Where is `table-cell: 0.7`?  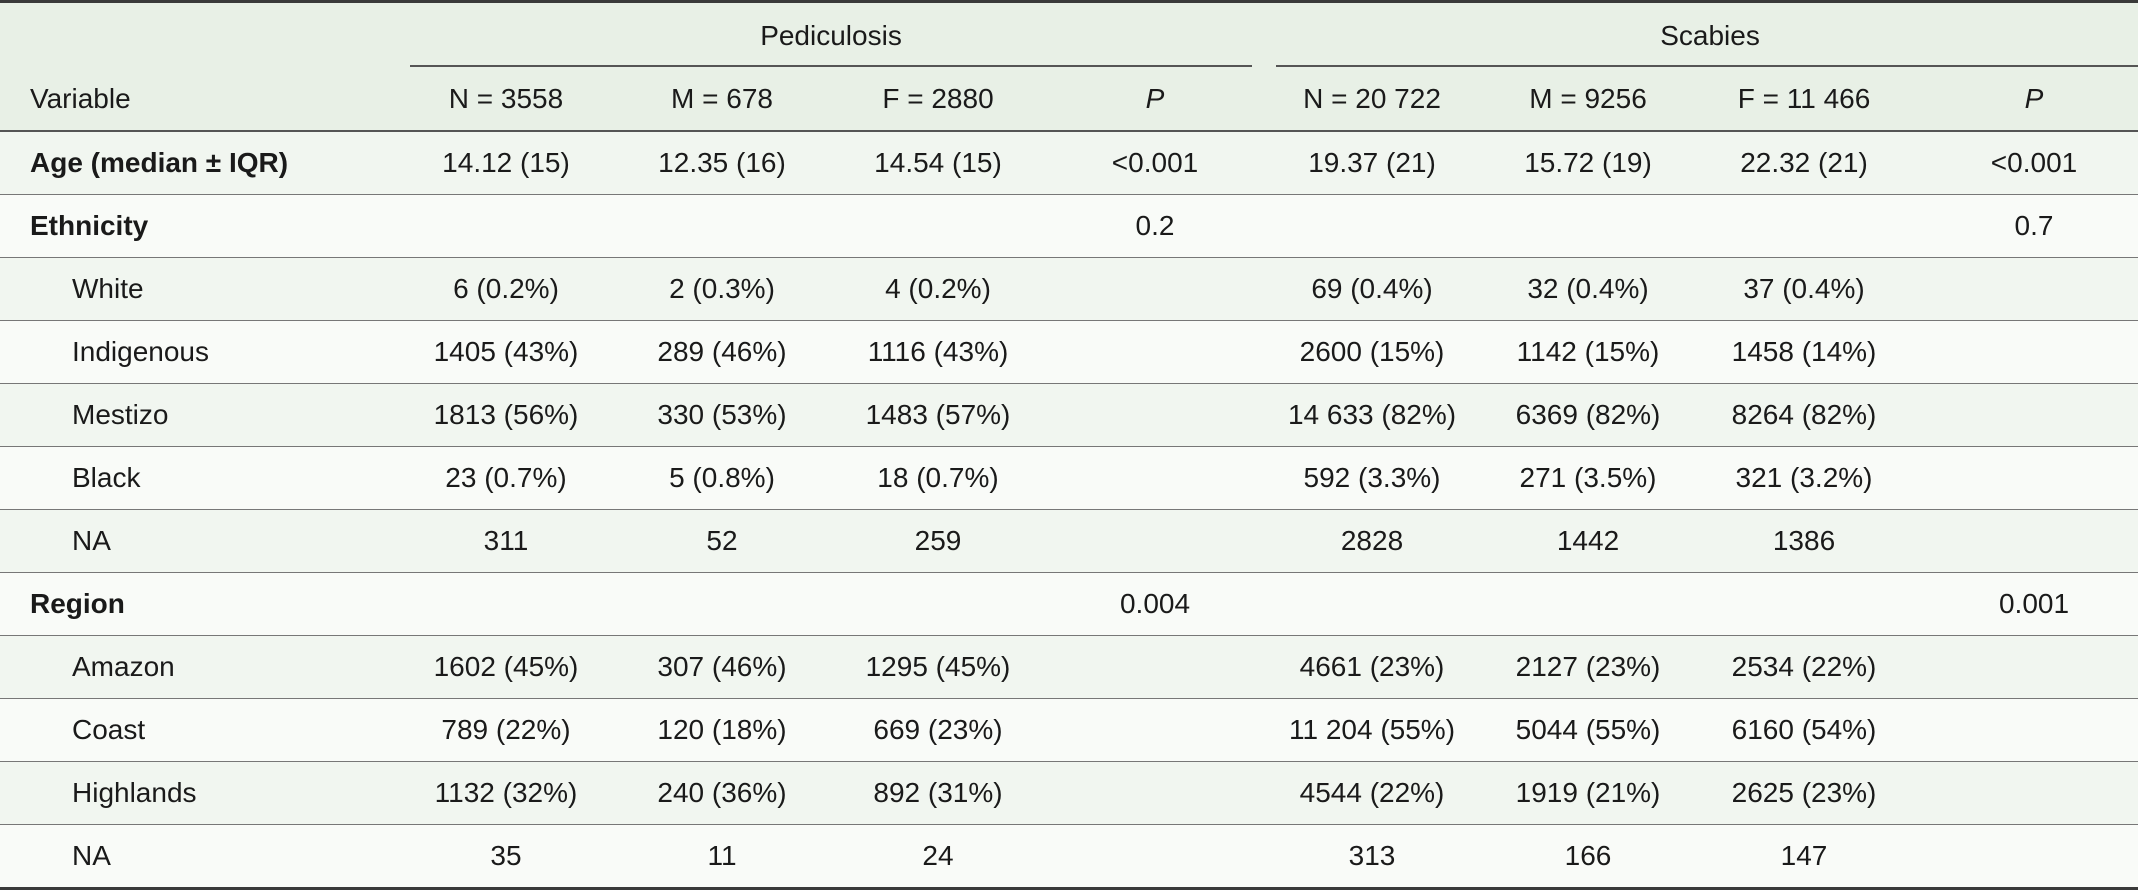
table-cell: 0.7 is located at coordinates (2025, 226).